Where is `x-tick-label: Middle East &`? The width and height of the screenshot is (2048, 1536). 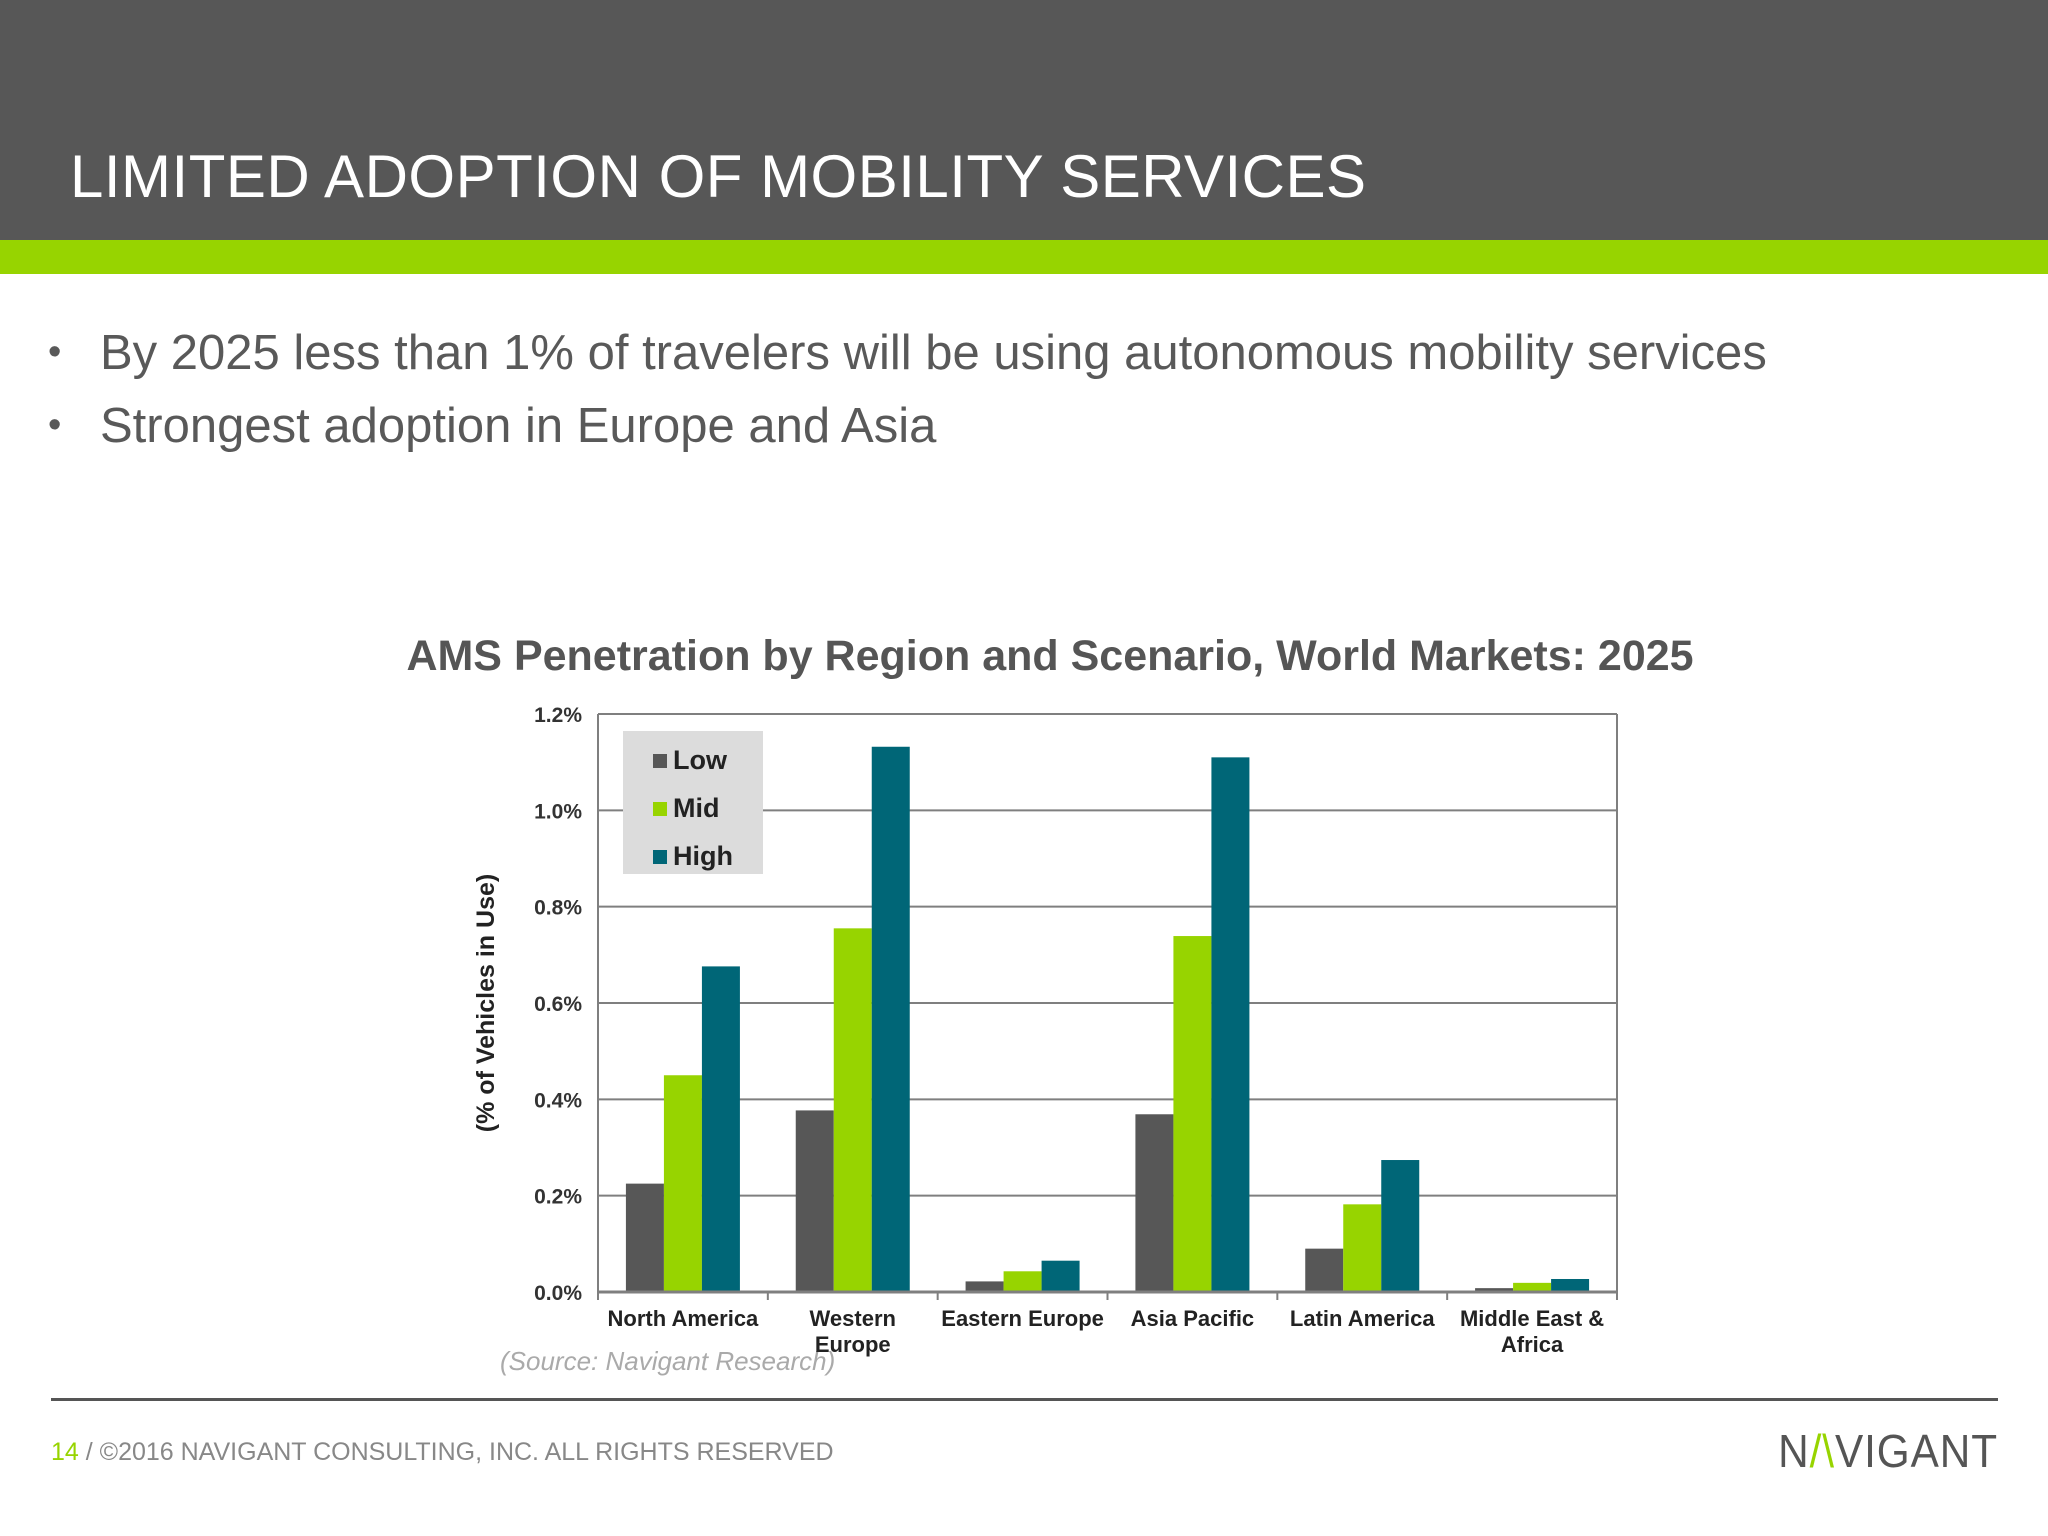 x-tick-label: Middle East & is located at coordinates (1532, 1318).